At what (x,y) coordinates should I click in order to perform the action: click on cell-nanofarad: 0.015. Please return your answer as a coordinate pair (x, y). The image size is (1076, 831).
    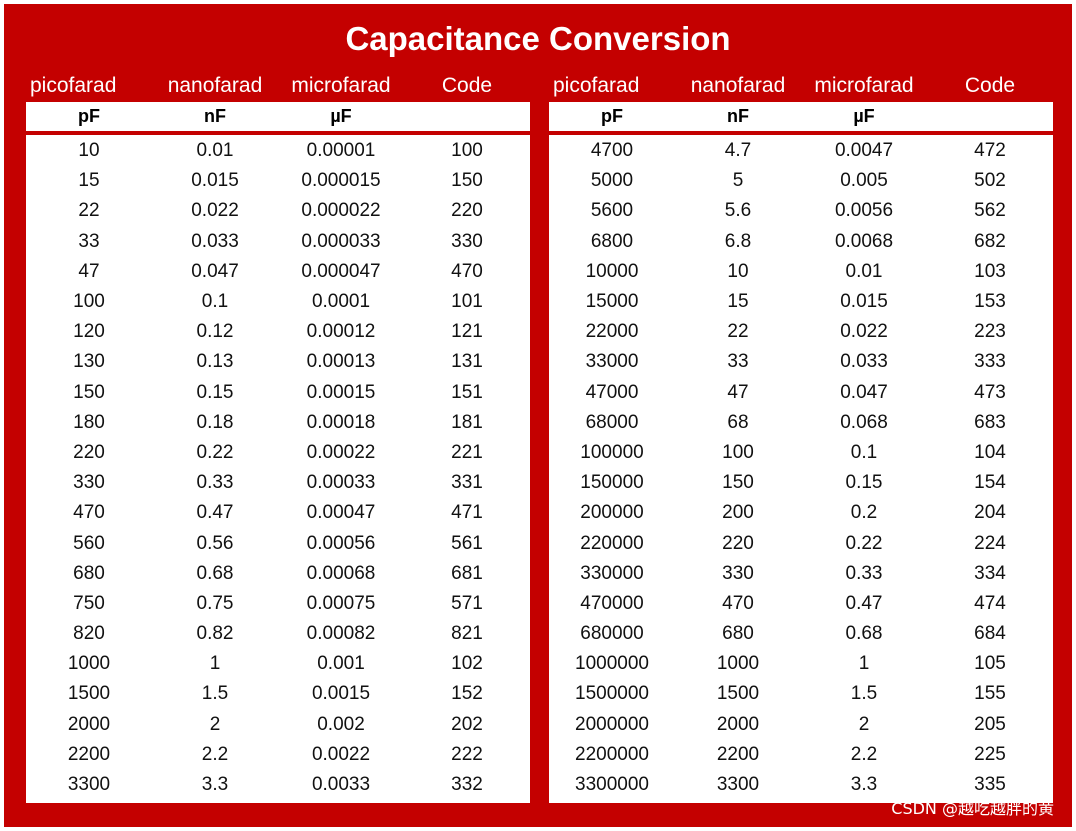
    Looking at the image, I should click on (215, 181).